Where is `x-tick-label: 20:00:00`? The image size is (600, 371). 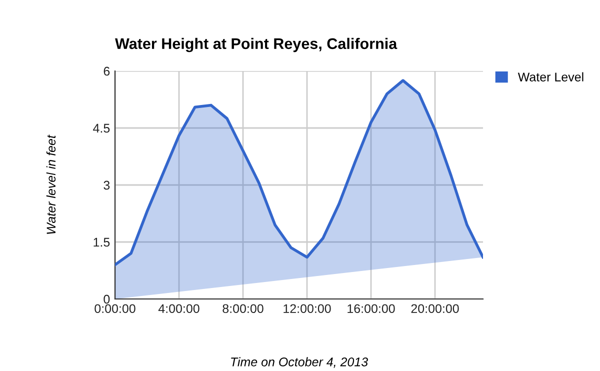
x-tick-label: 20:00:00 is located at coordinates (435, 309).